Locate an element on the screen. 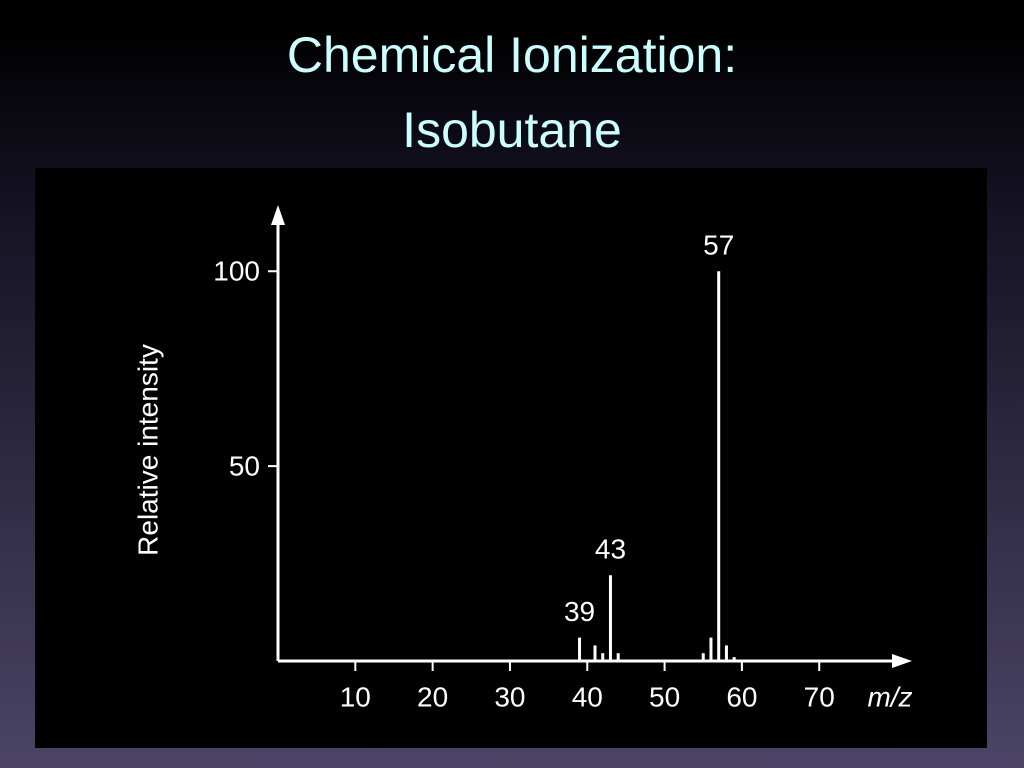  peak-label: 43 is located at coordinates (610, 549).